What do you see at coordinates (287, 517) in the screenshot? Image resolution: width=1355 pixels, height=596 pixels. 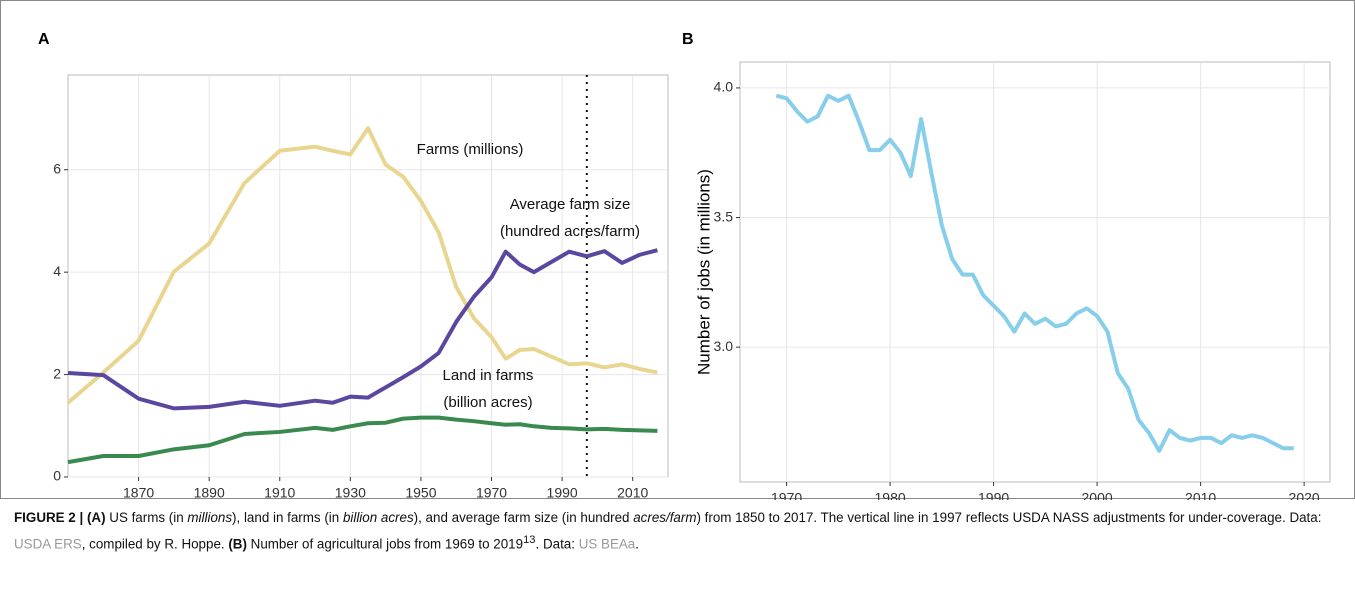 I see `caption-part: ), land in farms (in` at bounding box center [287, 517].